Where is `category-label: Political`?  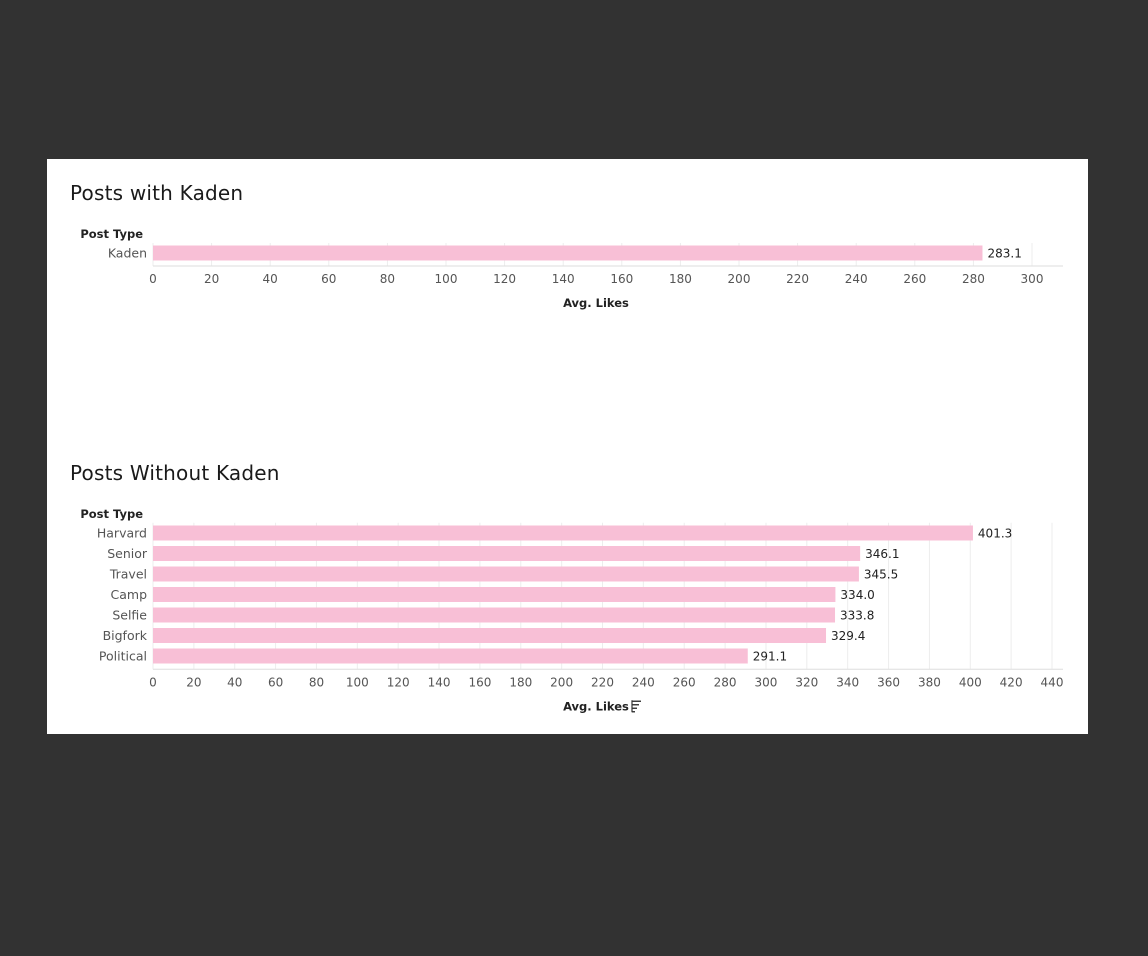
category-label: Political is located at coordinates (123, 656).